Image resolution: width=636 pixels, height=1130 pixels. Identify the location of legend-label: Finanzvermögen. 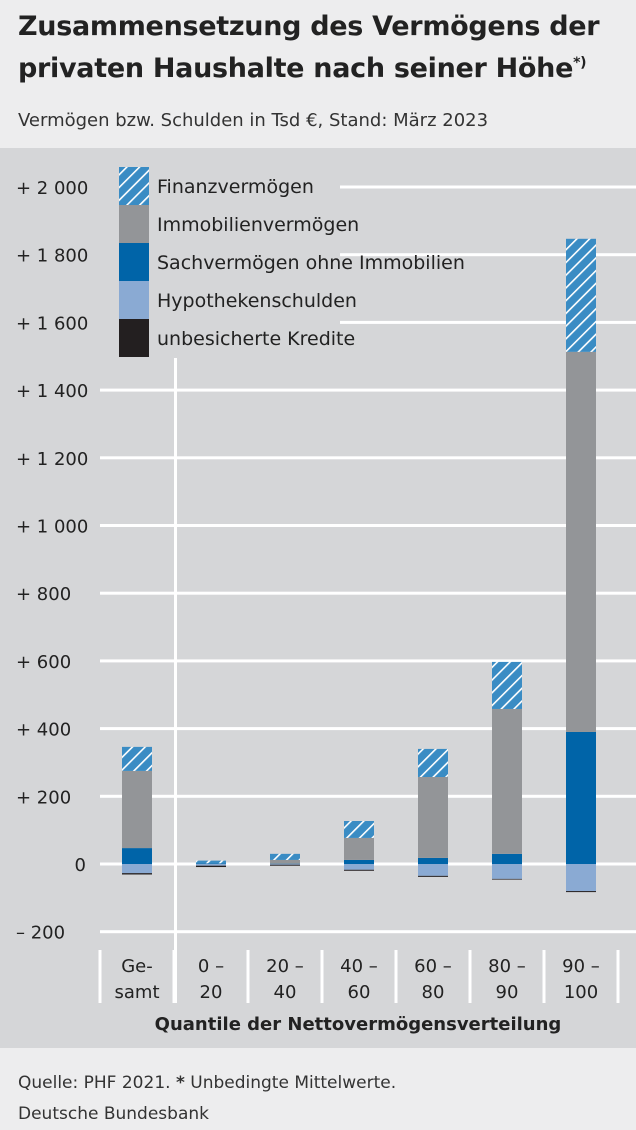
(235, 187).